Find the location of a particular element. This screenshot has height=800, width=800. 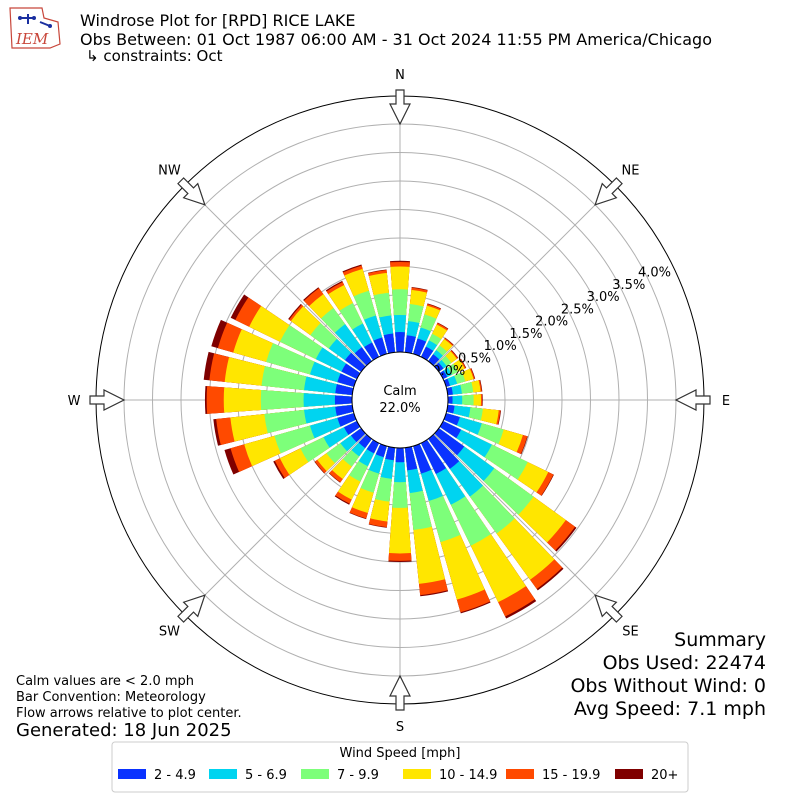

note-calm: Calm values are < 2.0 mph is located at coordinates (105, 681).